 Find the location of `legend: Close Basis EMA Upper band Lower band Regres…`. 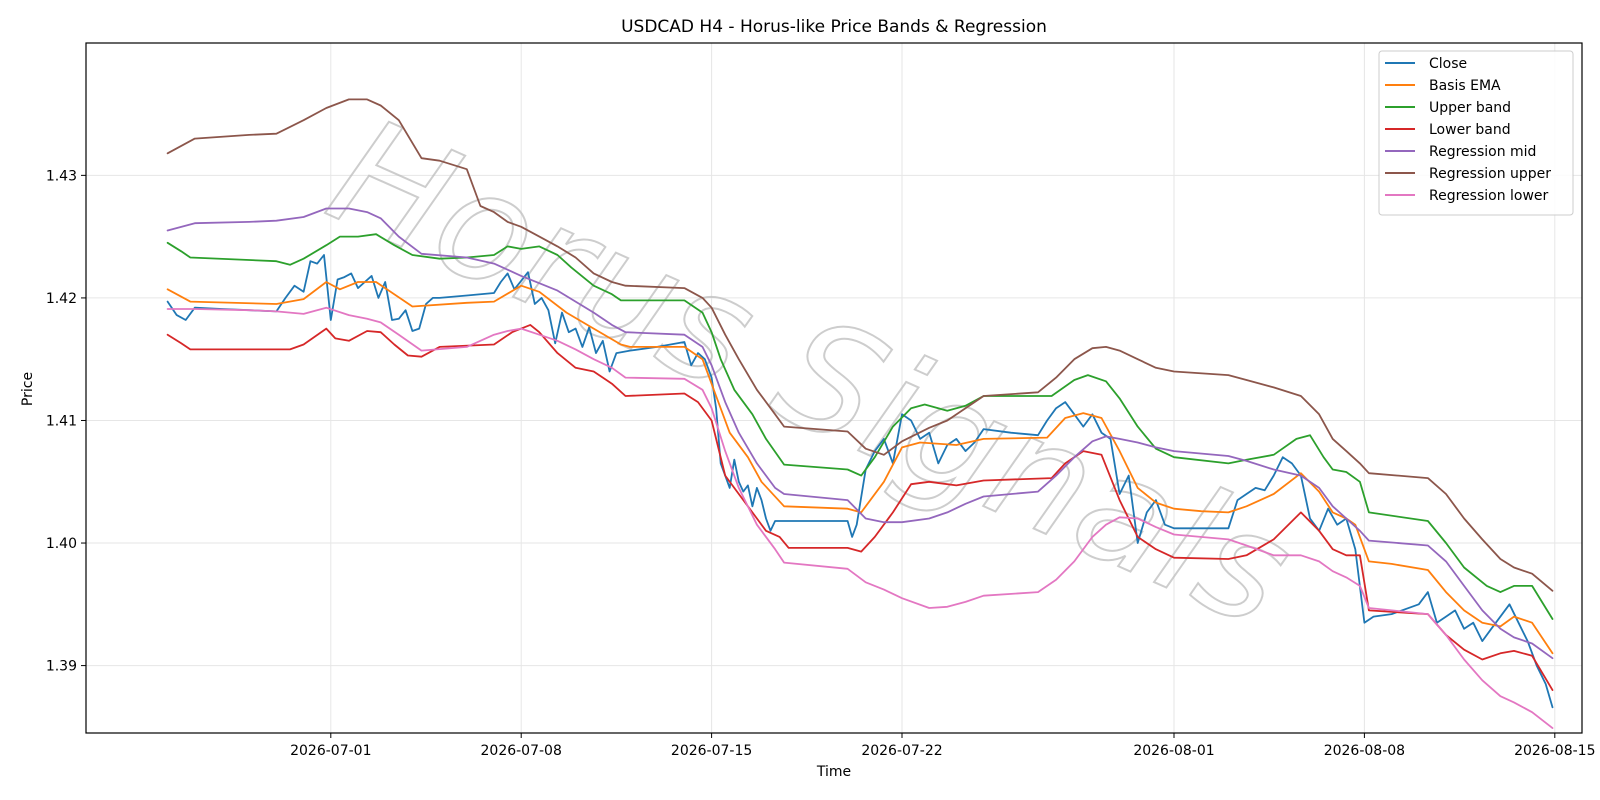

legend: Close Basis EMA Upper band Lower band Regres… is located at coordinates (1476, 133).